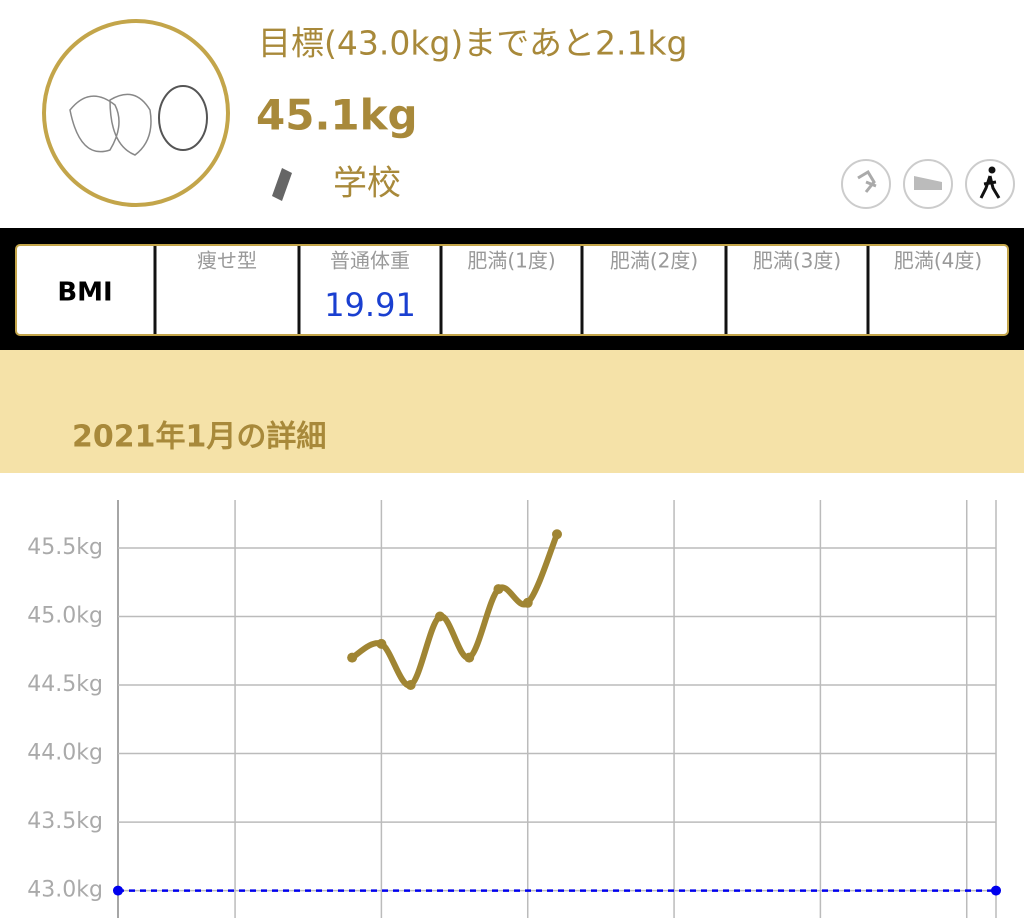  What do you see at coordinates (65, 684) in the screenshot?
I see `y-tick-label: 44.5kg` at bounding box center [65, 684].